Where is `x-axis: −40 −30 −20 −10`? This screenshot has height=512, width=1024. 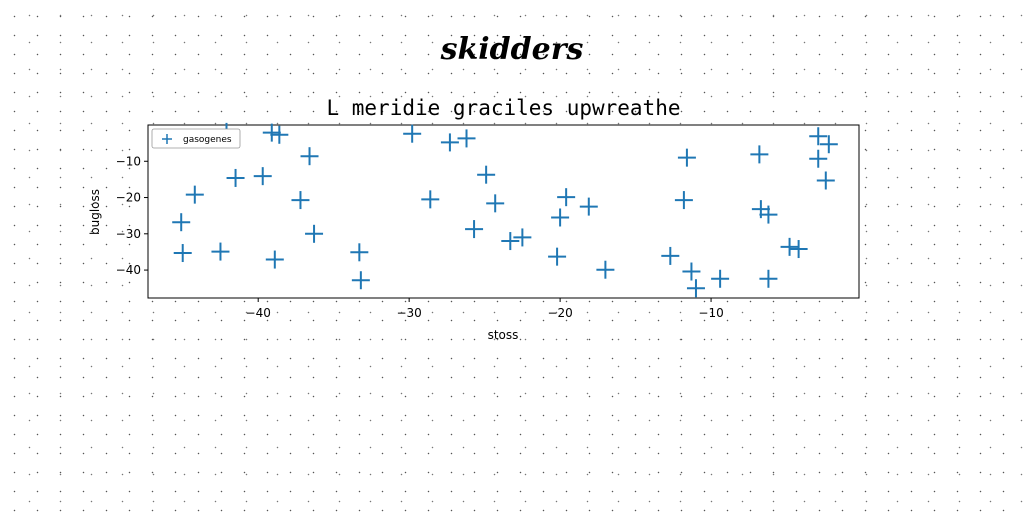 x-axis: −40 −30 −20 −10 is located at coordinates (485, 309).